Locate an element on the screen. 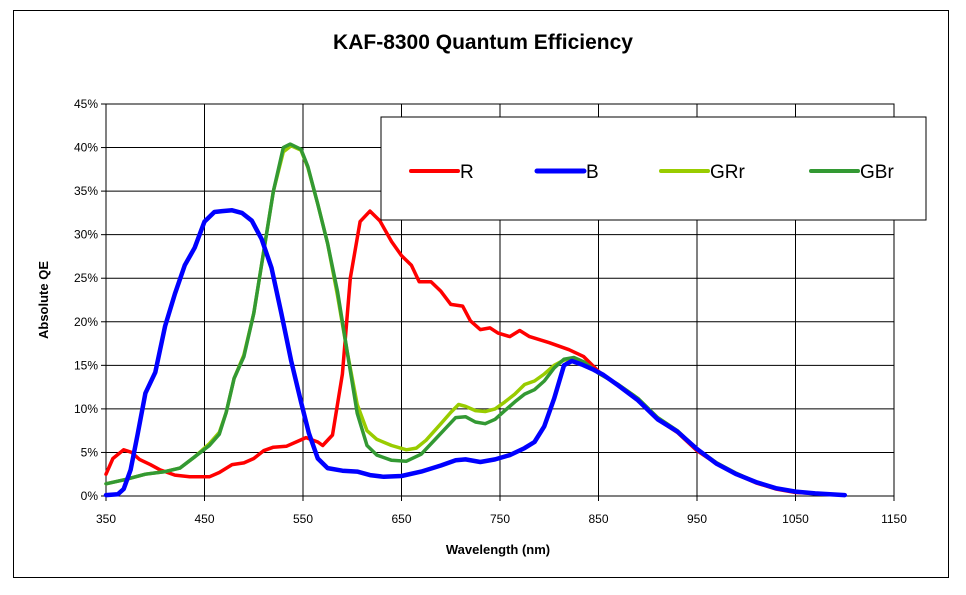 The height and width of the screenshot is (595, 966). x-tick-label: 750 is located at coordinates (500, 519).